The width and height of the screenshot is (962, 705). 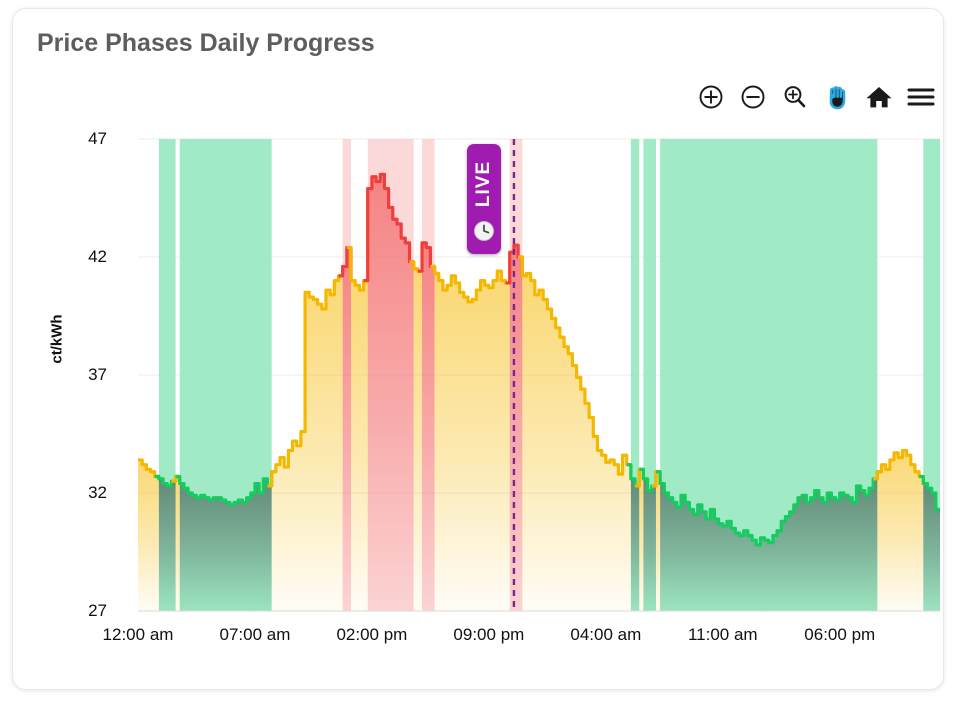 What do you see at coordinates (489, 634) in the screenshot?
I see `x-tick-label: 09:00 pm` at bounding box center [489, 634].